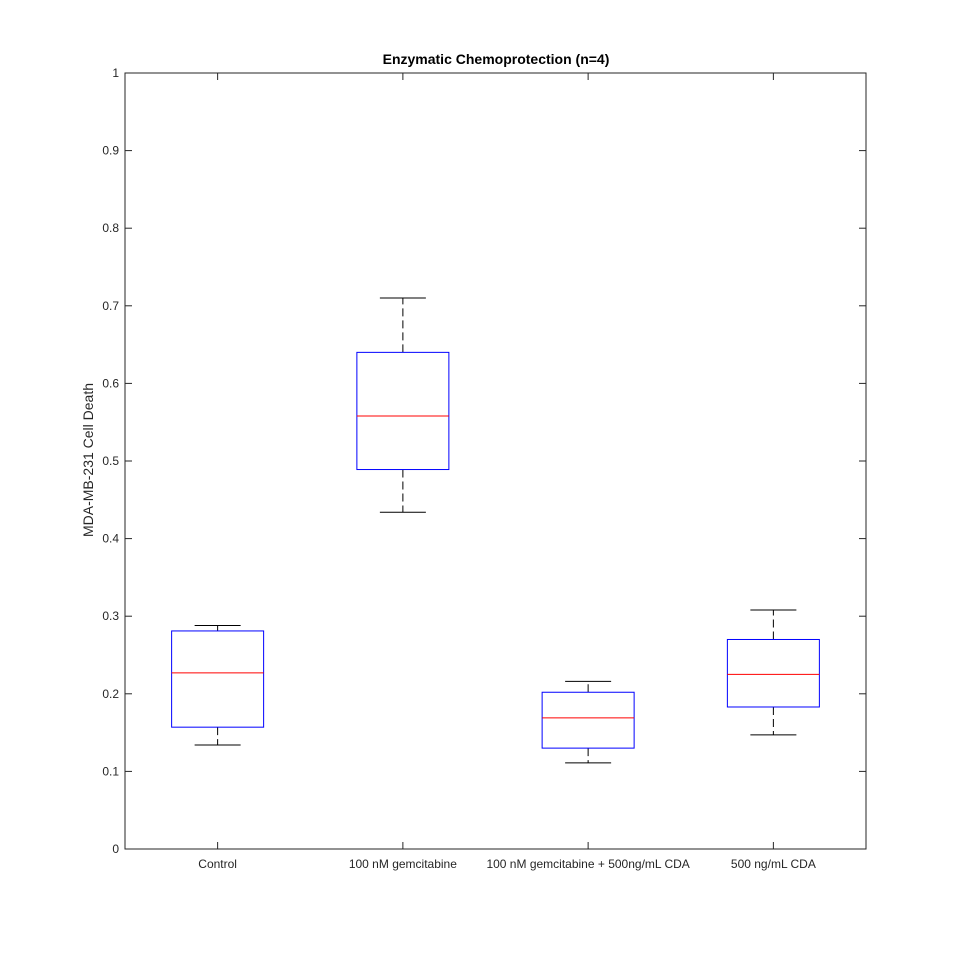  I want to click on chart-title: Enzymatic Chemoprotection (n=4), so click(496, 59).